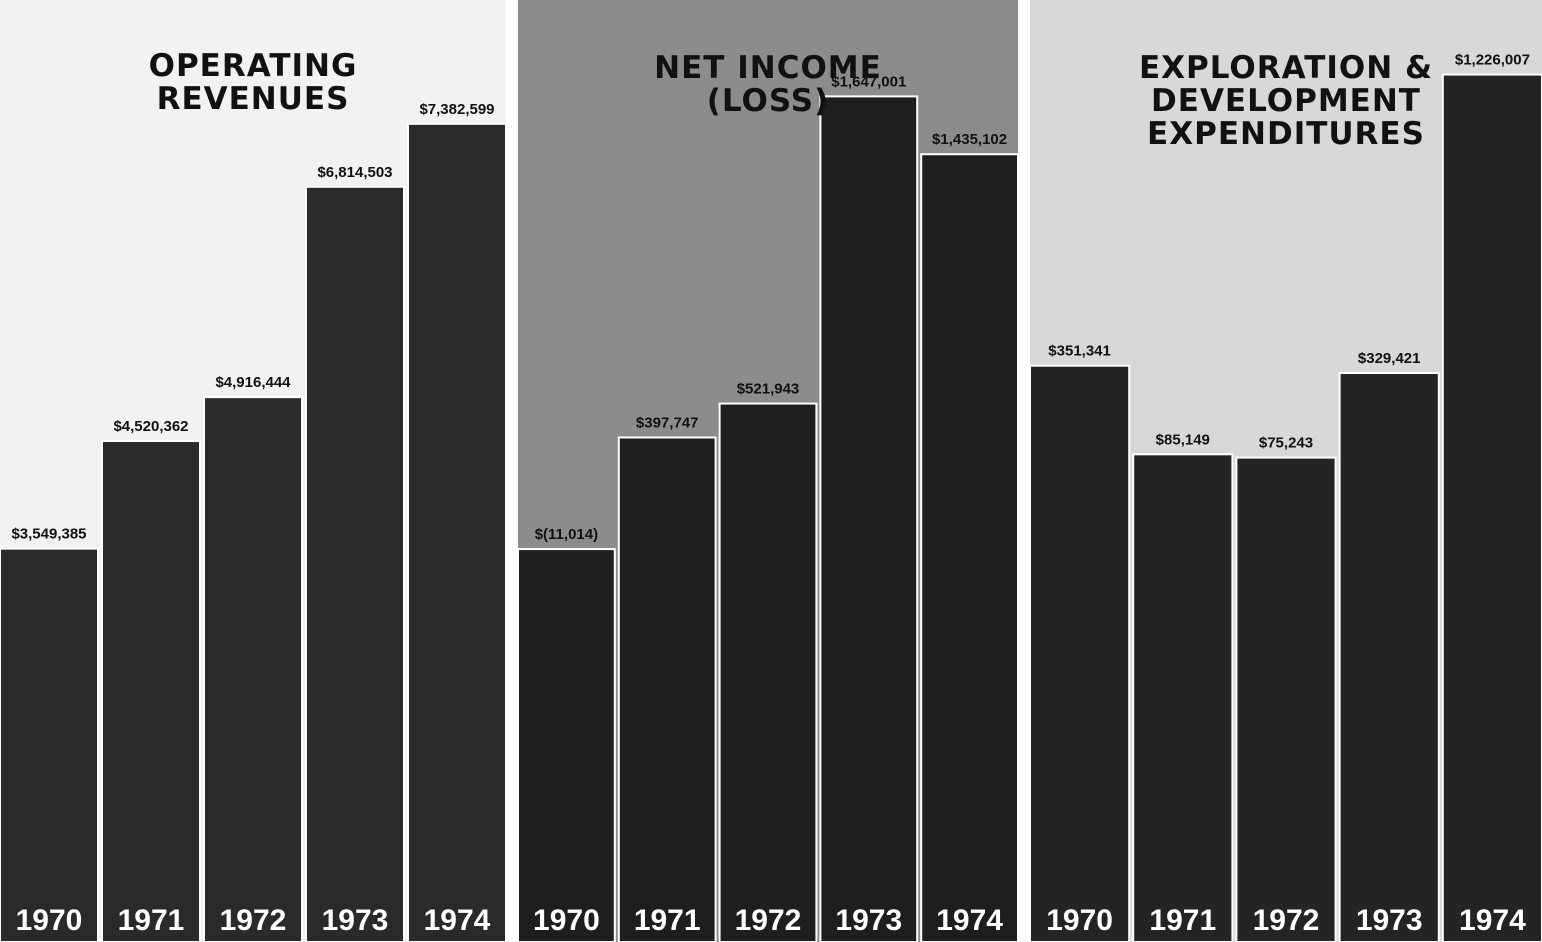 The image size is (1542, 942). I want to click on operating-revenues-year-label-1973: 1973, so click(355, 920).